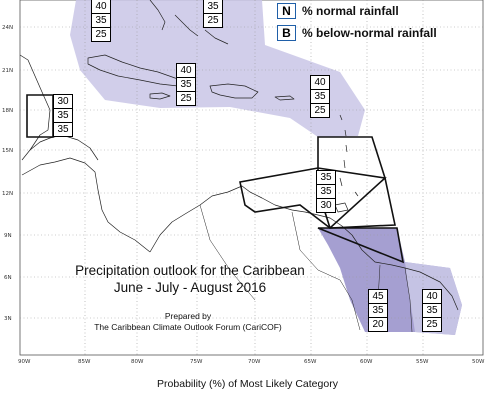 This screenshot has height=400, width=495. I want to click on probability-box: 30 35 35, so click(63, 115).